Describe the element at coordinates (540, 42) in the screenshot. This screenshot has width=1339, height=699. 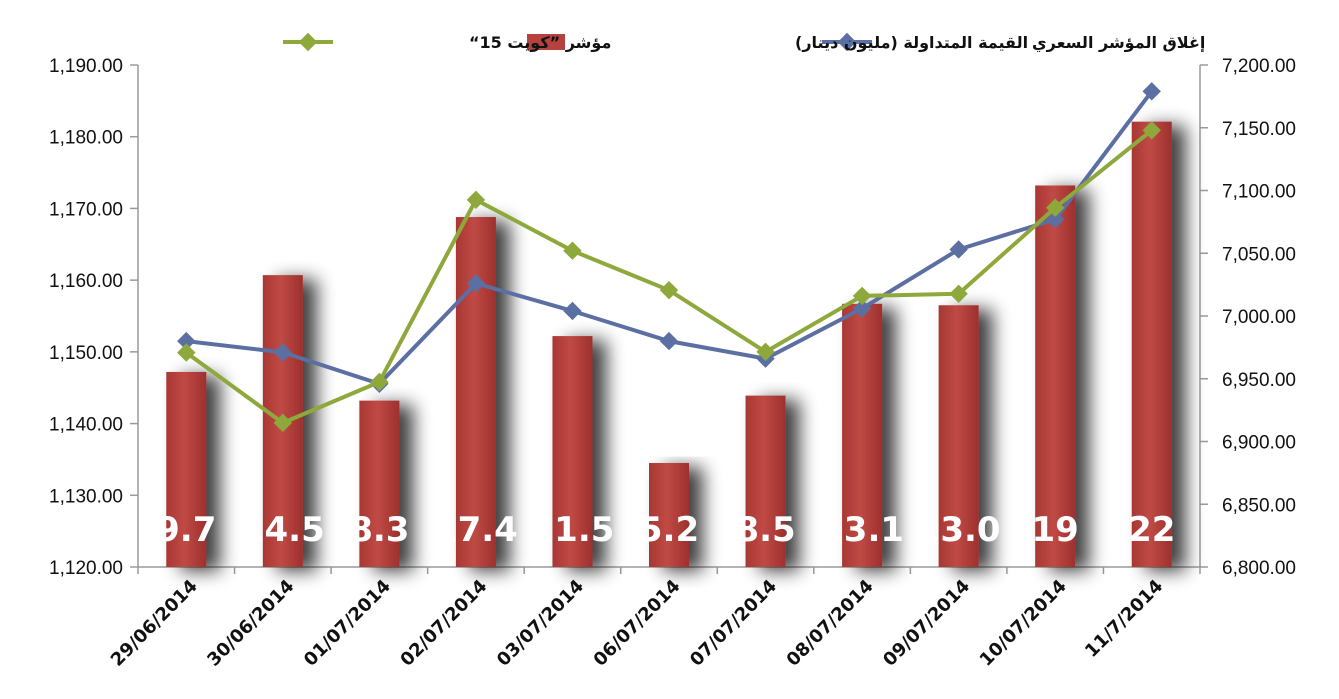
I see `legend-label-kuwait15: مؤشر ”كويت 15“` at that location.